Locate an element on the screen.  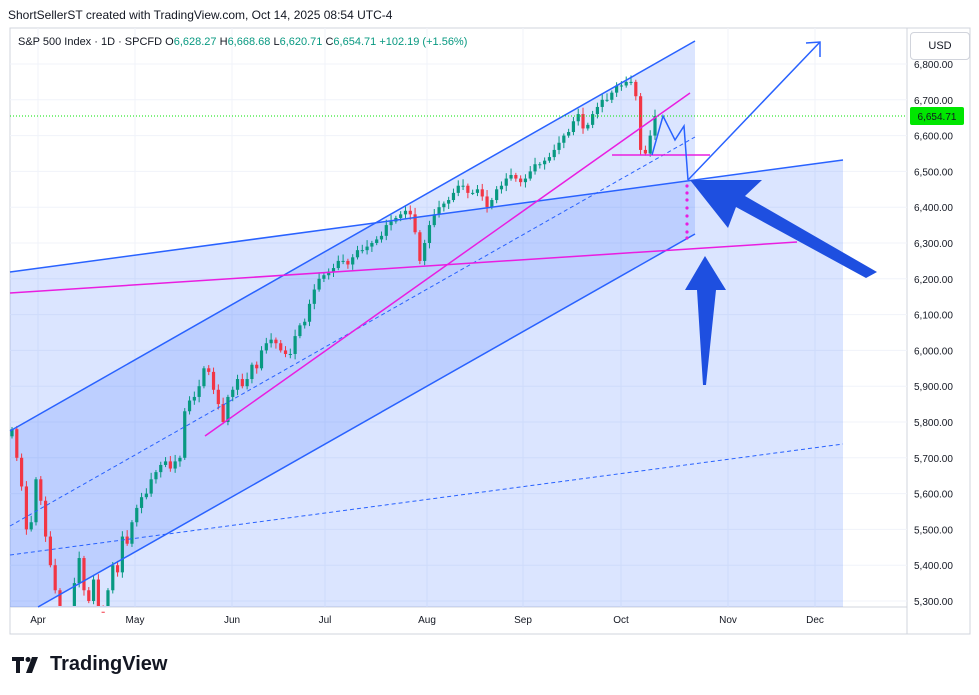
y-tick-label: 6,600.00 is located at coordinates (933, 137).